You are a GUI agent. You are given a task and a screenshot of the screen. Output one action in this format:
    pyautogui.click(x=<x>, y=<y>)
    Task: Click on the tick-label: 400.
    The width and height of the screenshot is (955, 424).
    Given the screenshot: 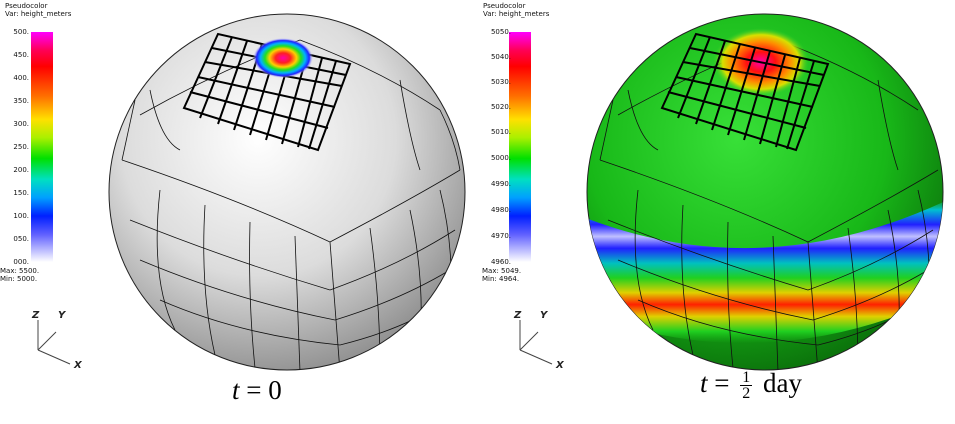 What is the action you would take?
    pyautogui.click(x=21, y=78)
    